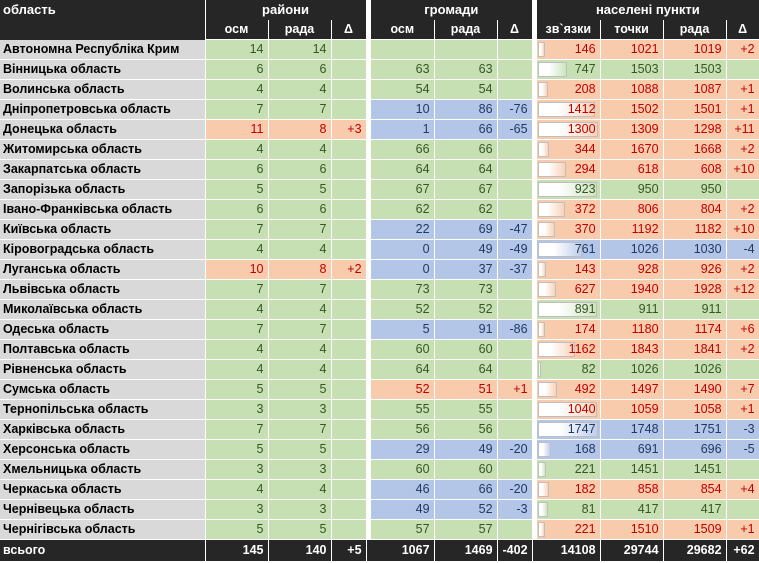 Image resolution: width=759 pixels, height=563 pixels. I want to click on cell-settlements-delta: +2, so click(742, 269).